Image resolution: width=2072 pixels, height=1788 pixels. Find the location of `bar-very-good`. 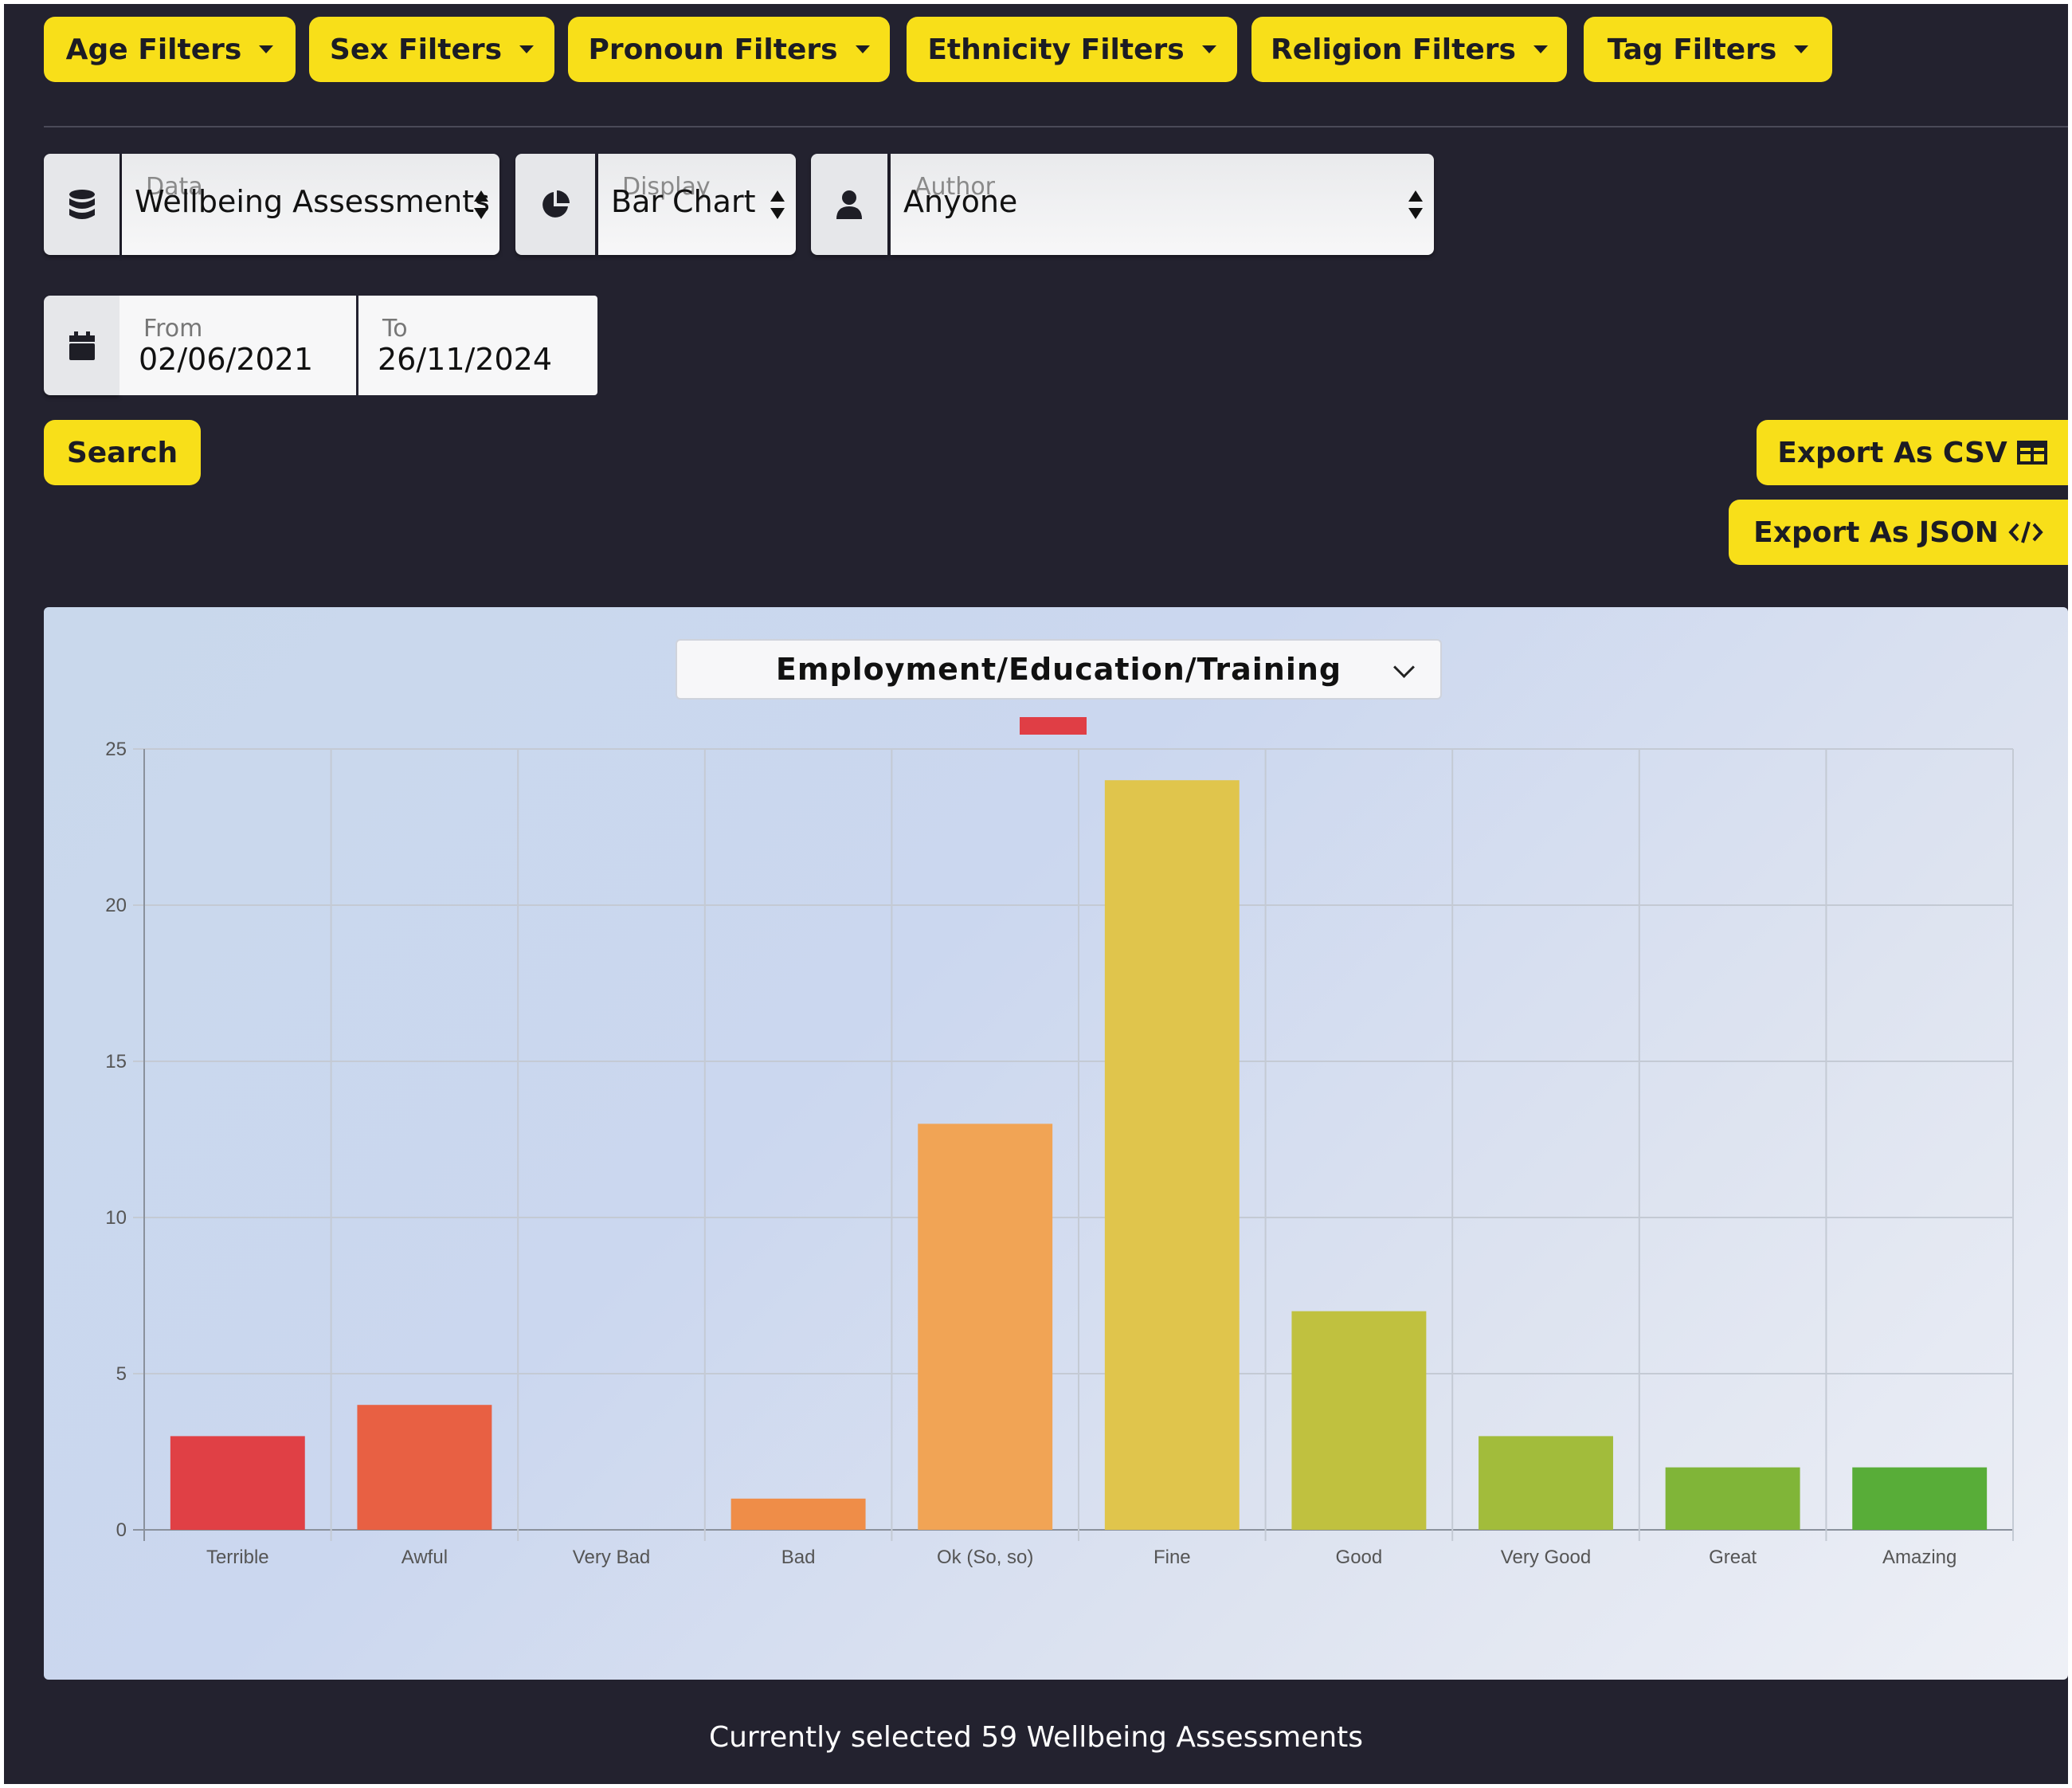

bar-very-good is located at coordinates (1546, 1483).